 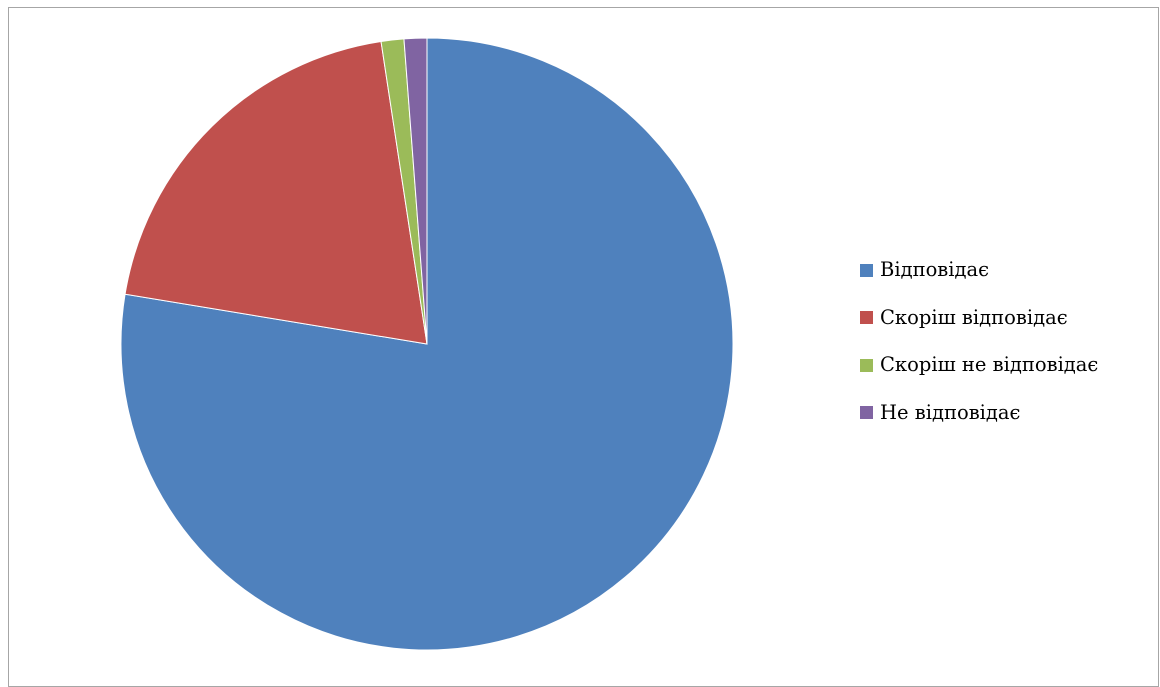 I want to click on legend-label: Не відповідає, so click(x=950, y=412).